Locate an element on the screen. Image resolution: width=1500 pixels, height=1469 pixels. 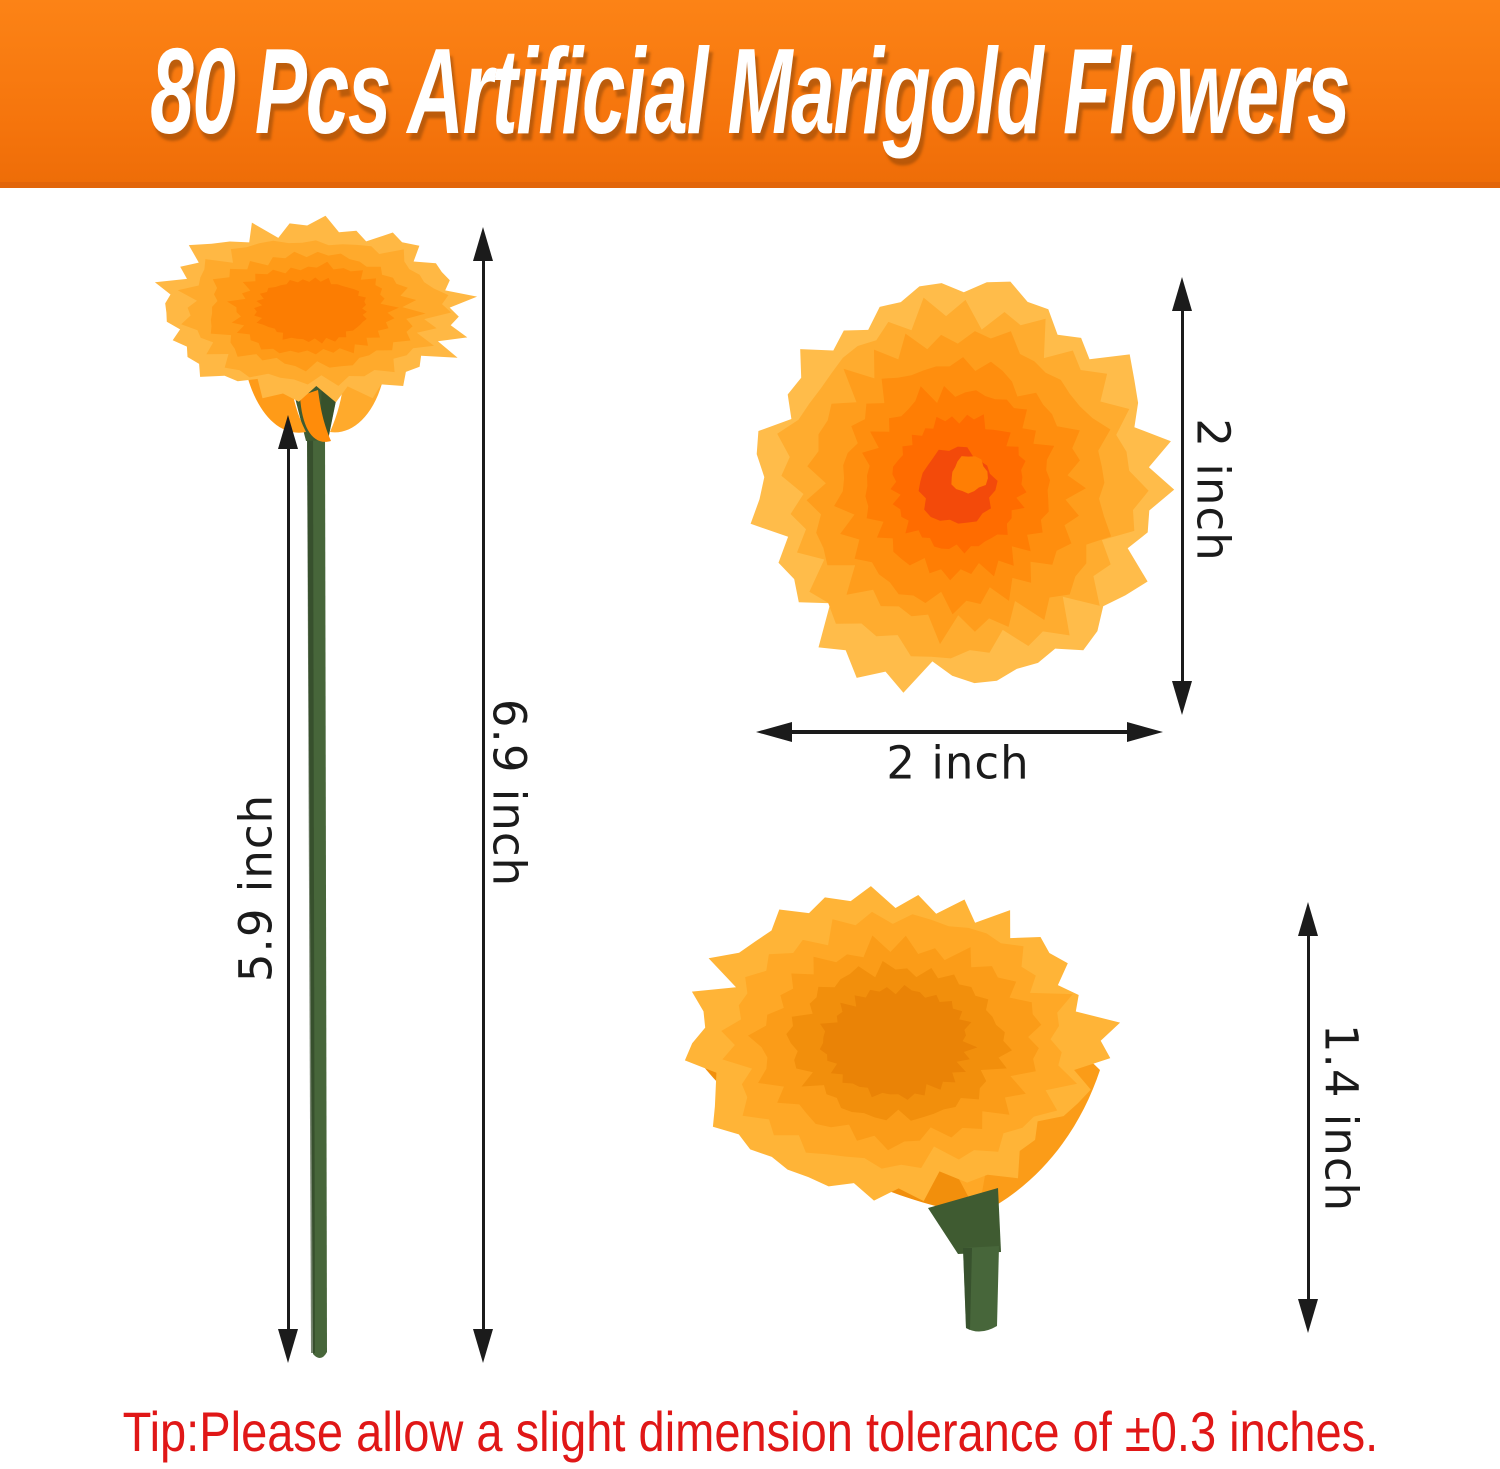
dimension-arrow-head-depth is located at coordinates (1308, 1117).